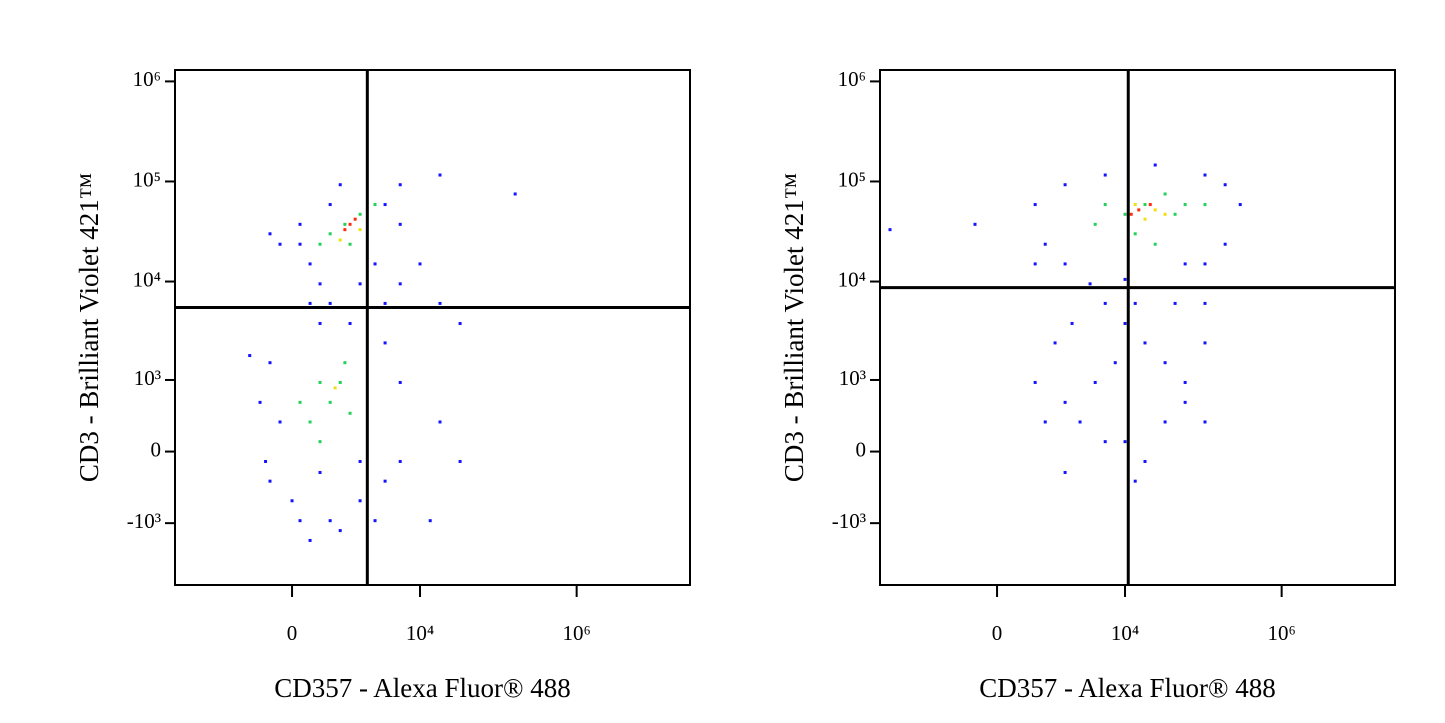 This screenshot has height=723, width=1445. What do you see at coordinates (89, 327) in the screenshot?
I see `y-axis-title: CD3 - Brilliant Violet 421™` at bounding box center [89, 327].